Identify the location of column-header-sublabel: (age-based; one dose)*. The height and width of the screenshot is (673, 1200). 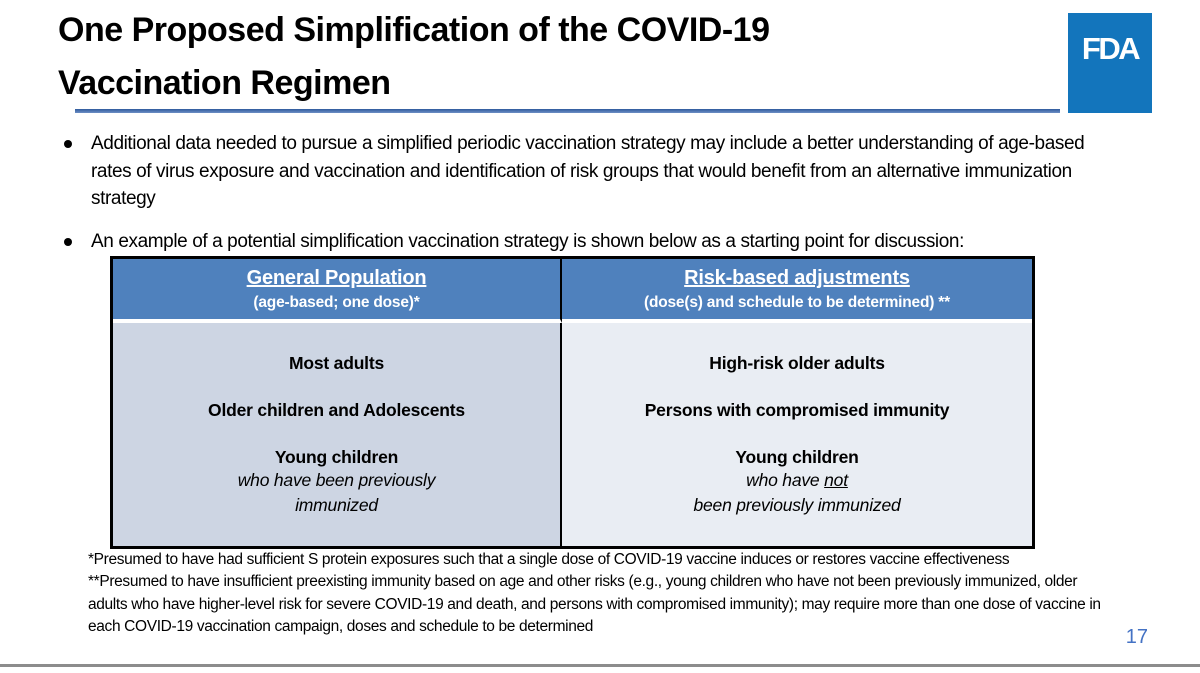
(336, 302).